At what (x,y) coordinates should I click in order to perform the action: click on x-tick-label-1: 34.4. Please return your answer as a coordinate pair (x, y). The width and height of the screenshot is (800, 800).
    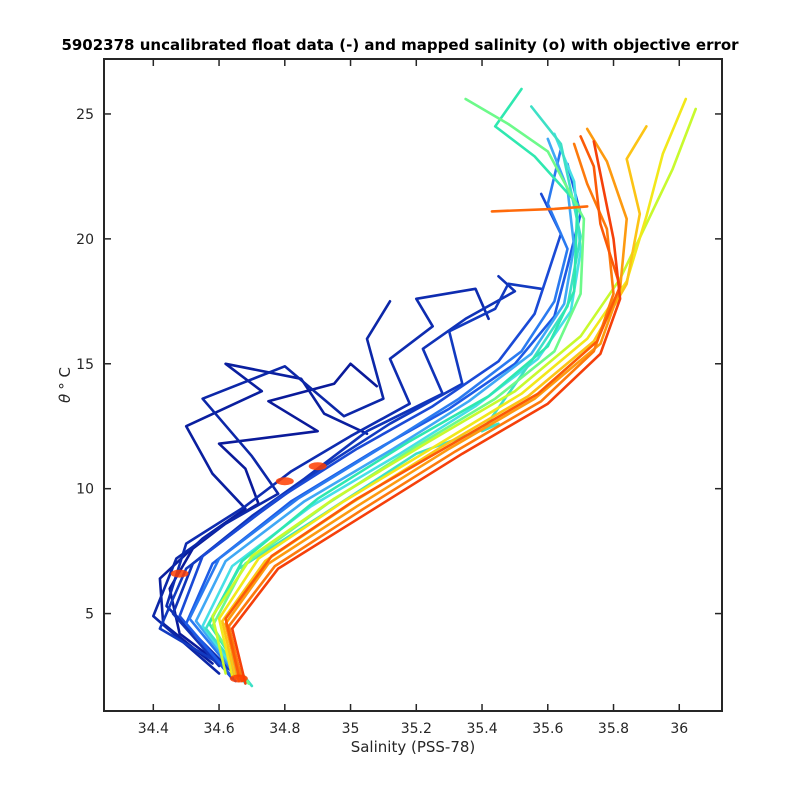
    Looking at the image, I should click on (153, 729).